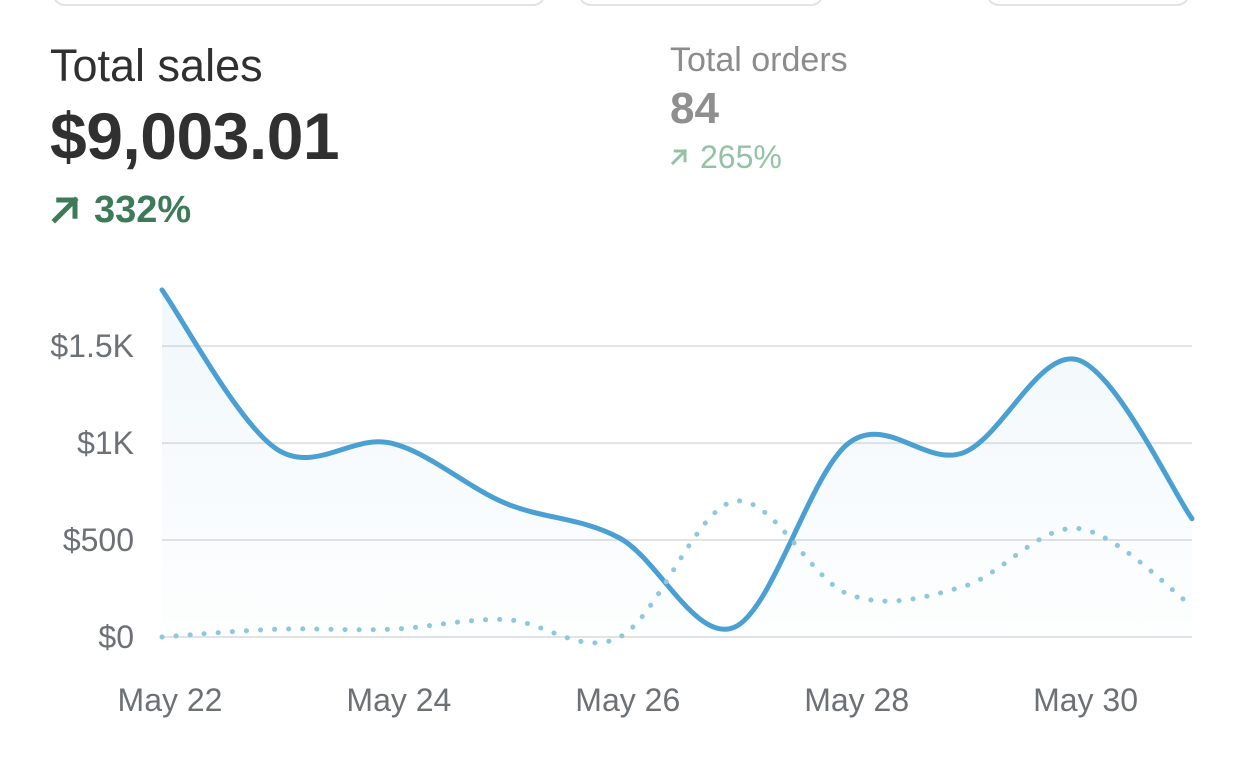 Image resolution: width=1242 pixels, height=764 pixels. I want to click on total-sales-label: Total sales, so click(156, 65).